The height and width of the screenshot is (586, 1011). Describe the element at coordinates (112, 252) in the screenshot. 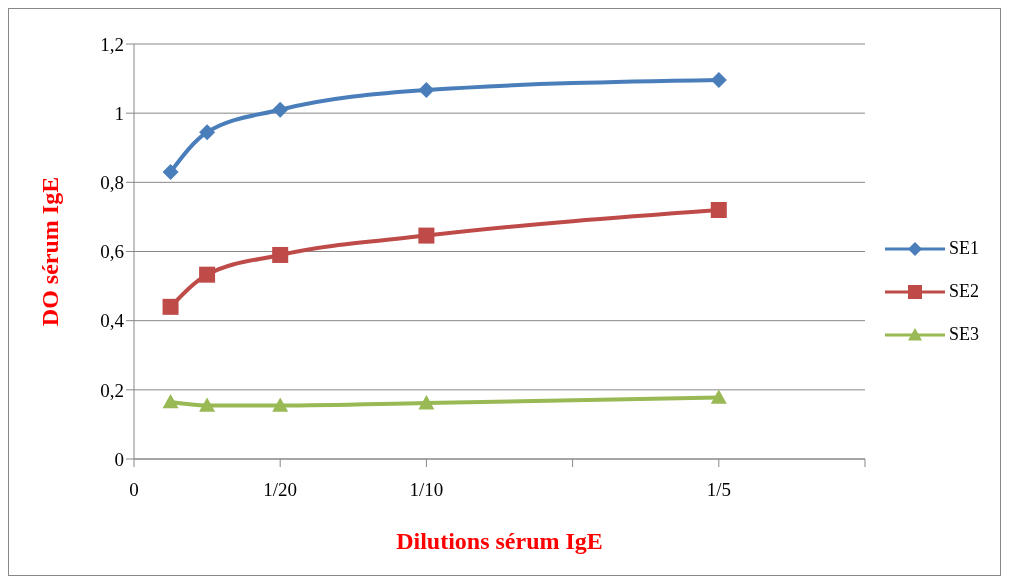

I see `y-tick-label: 0,6` at that location.